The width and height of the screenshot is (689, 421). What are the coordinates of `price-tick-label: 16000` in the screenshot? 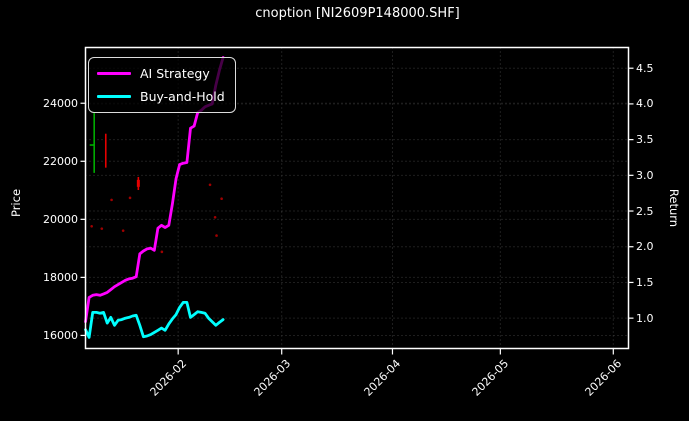 It's located at (60, 335).